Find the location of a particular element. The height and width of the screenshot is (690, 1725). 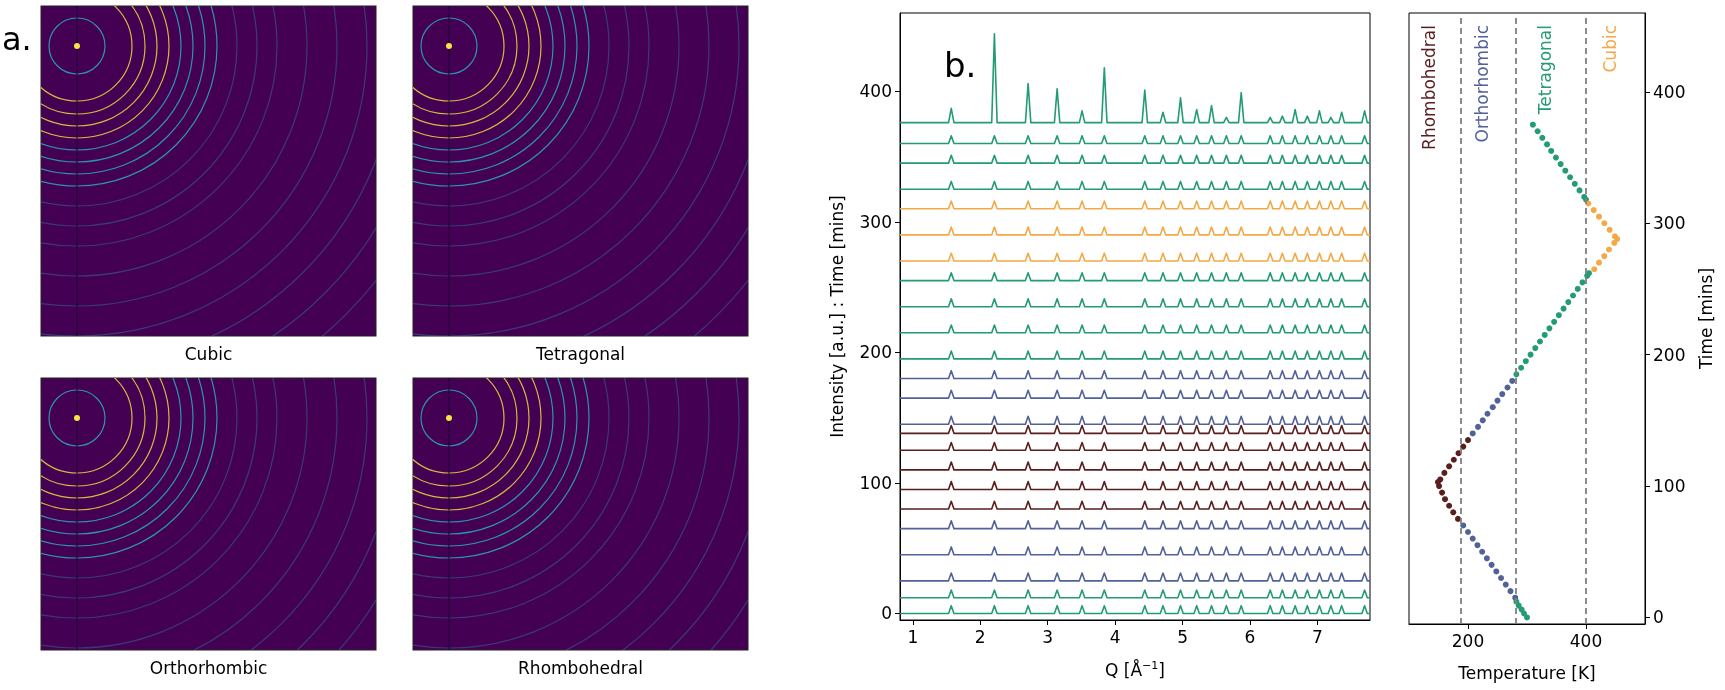

annotation: Tetragonal is located at coordinates (1544, 70).